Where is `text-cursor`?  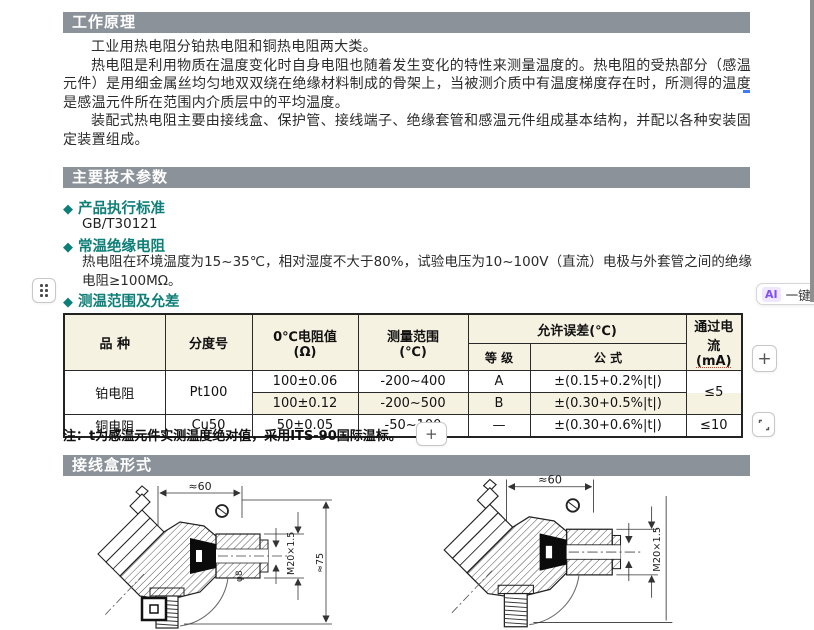 text-cursor is located at coordinates (746, 91).